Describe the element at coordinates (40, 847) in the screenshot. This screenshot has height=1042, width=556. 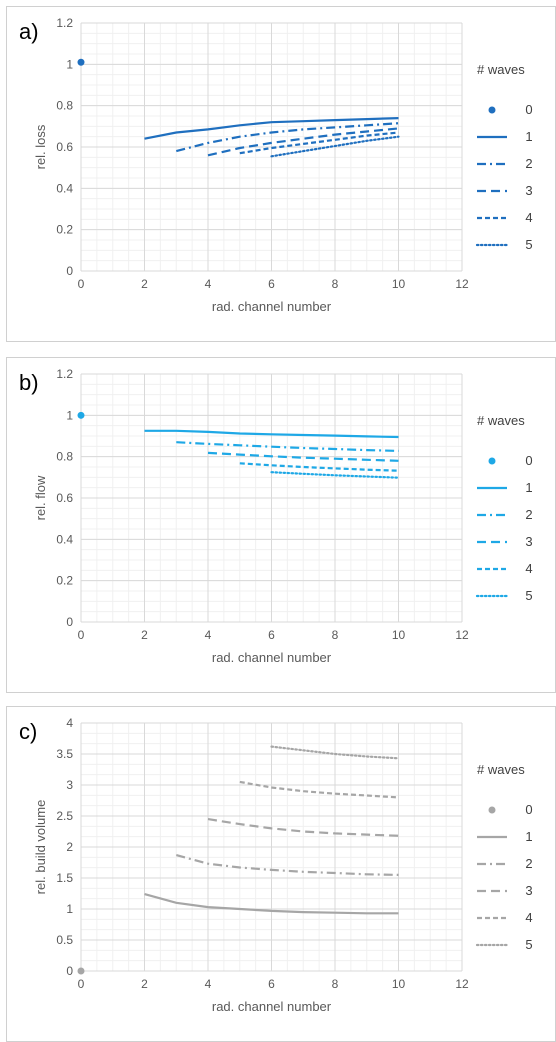
I see `y-axis-title: rel. build volume` at that location.